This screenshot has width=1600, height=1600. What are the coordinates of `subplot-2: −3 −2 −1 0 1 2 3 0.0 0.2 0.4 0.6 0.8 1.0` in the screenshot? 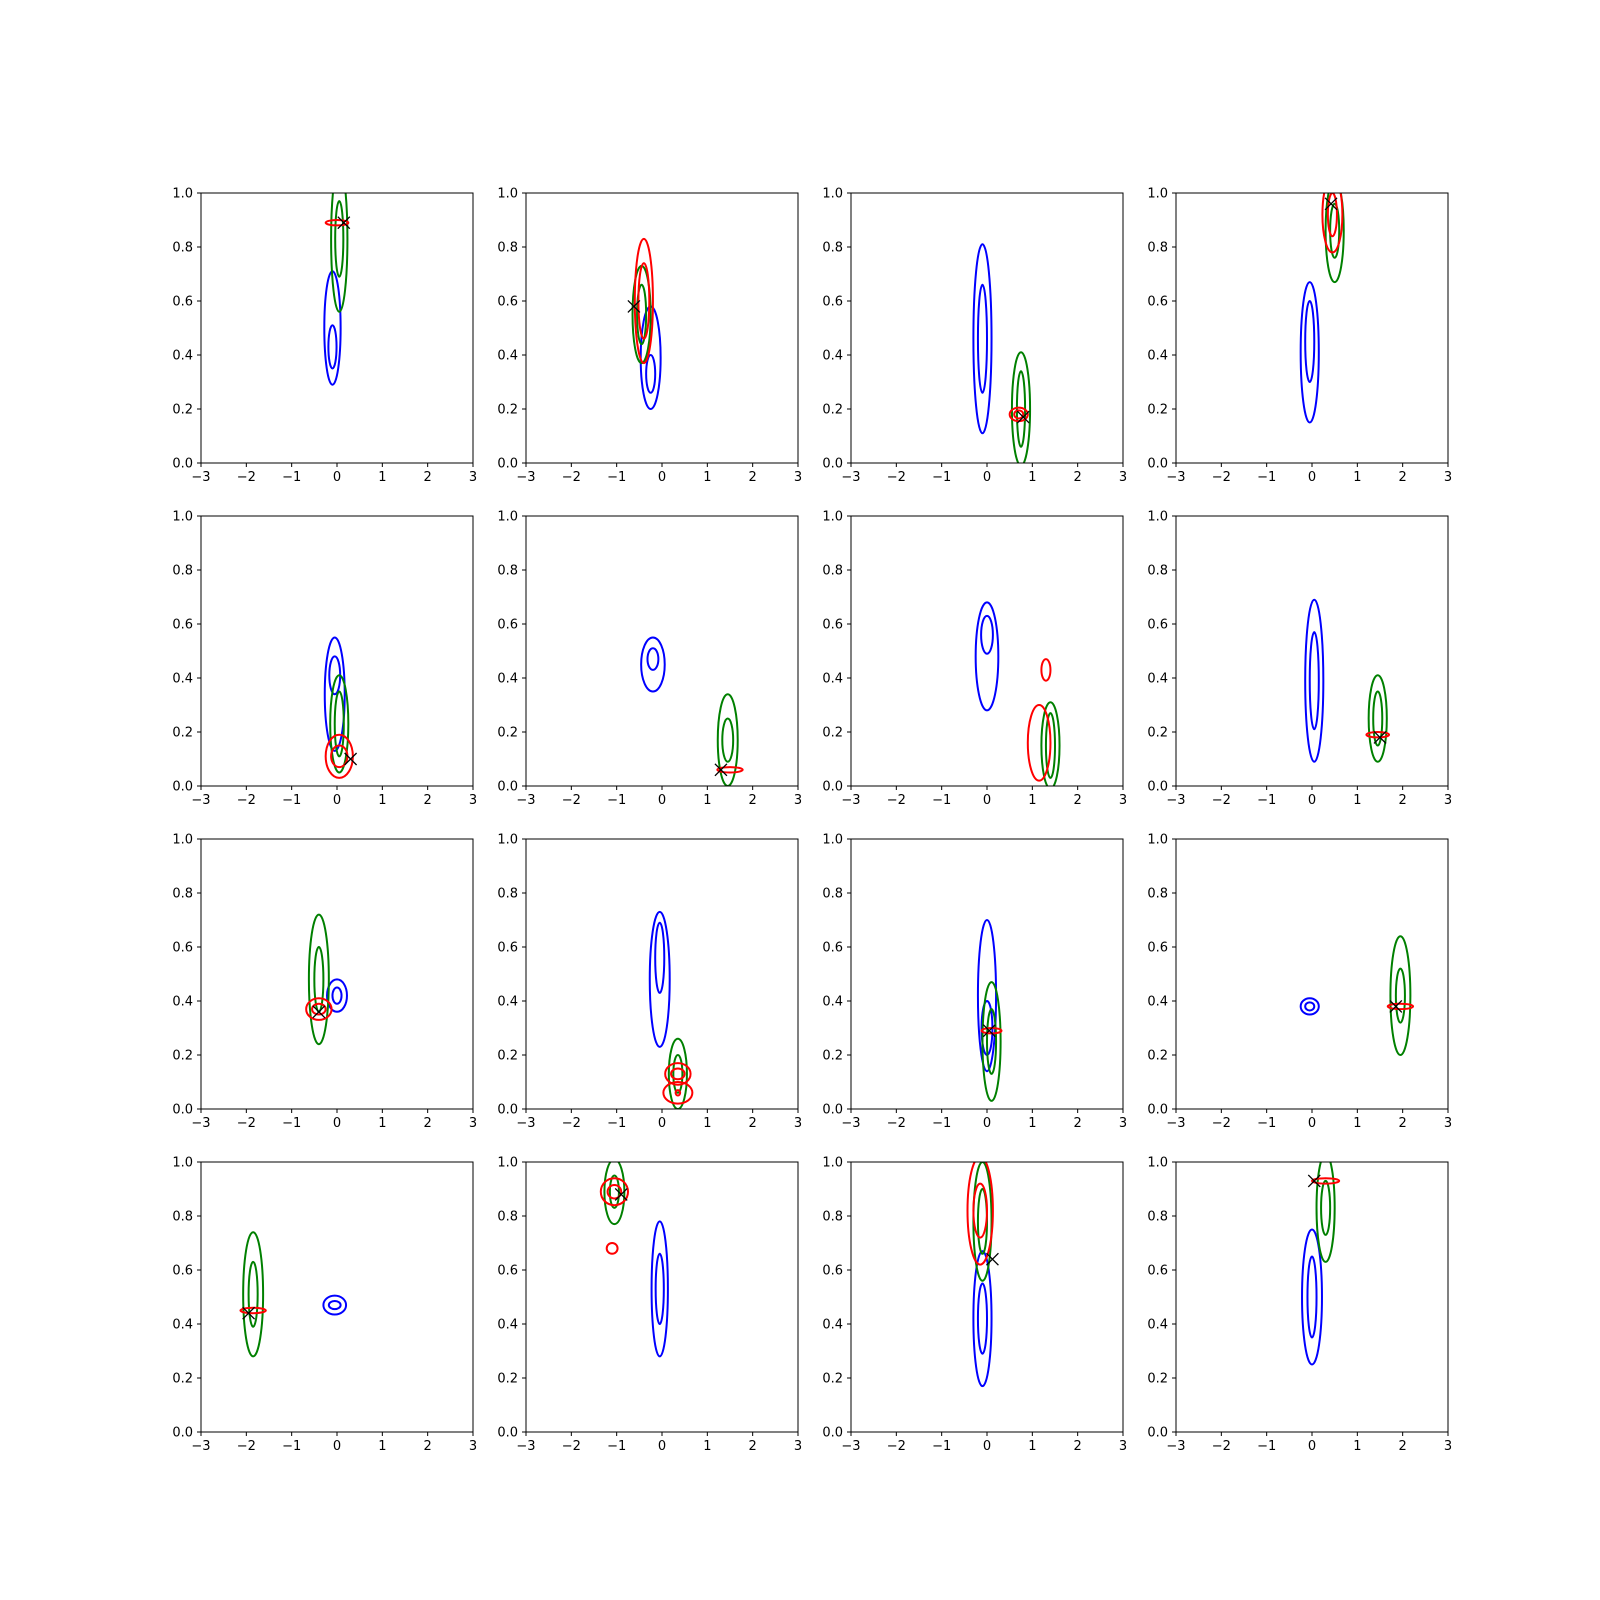 It's located at (649, 336).